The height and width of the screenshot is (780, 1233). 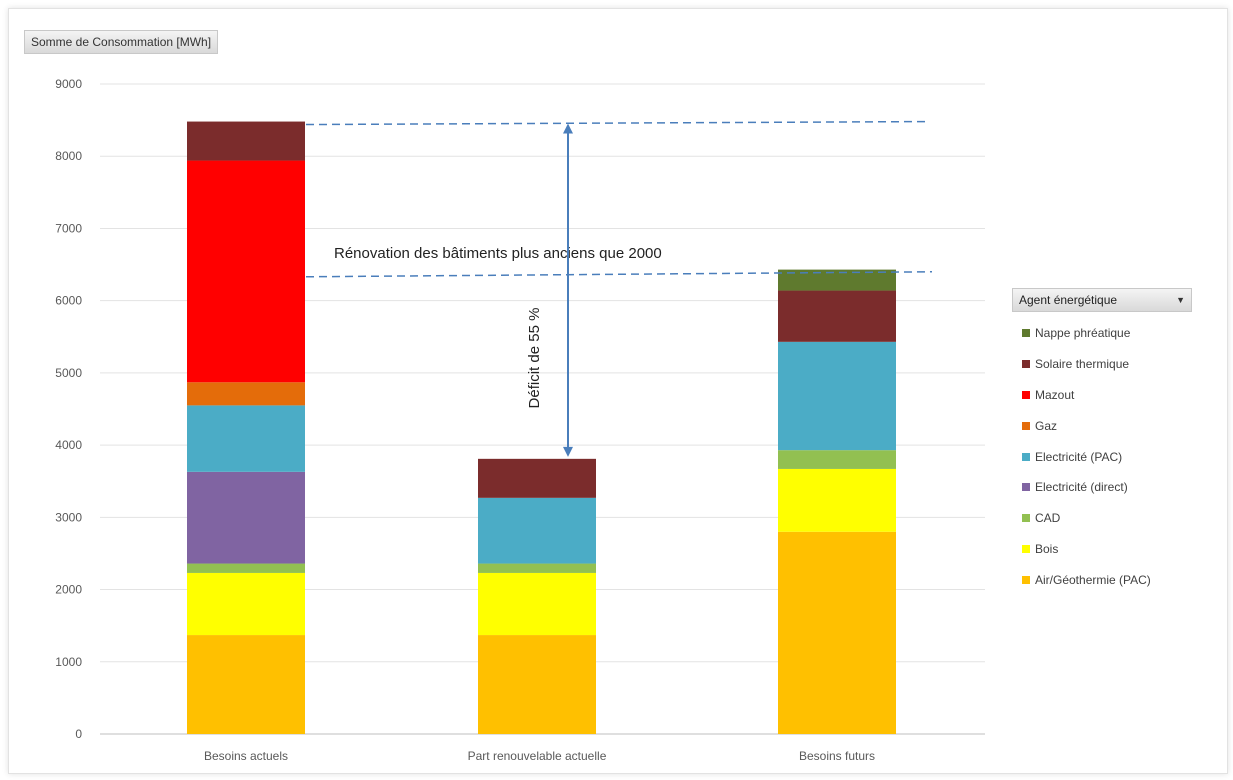 I want to click on dropdown-arrow-icon: ▼, so click(x=1180, y=300).